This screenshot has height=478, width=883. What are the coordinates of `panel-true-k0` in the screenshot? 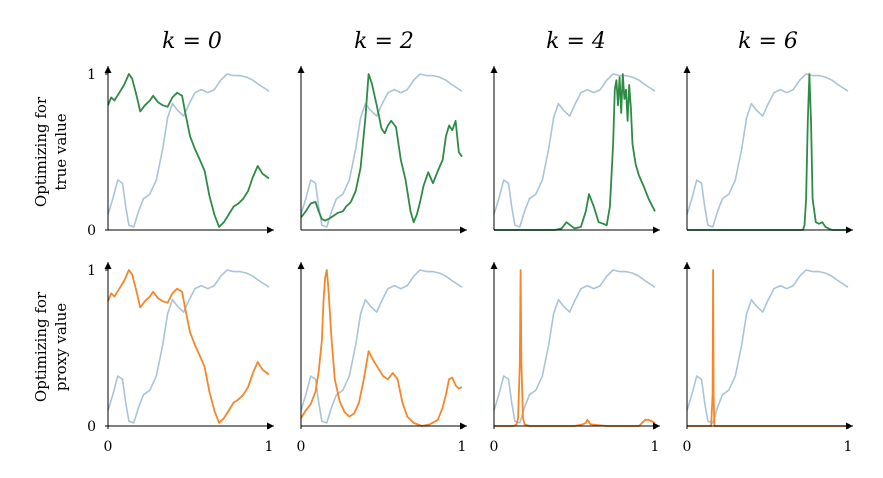 It's located at (189, 150).